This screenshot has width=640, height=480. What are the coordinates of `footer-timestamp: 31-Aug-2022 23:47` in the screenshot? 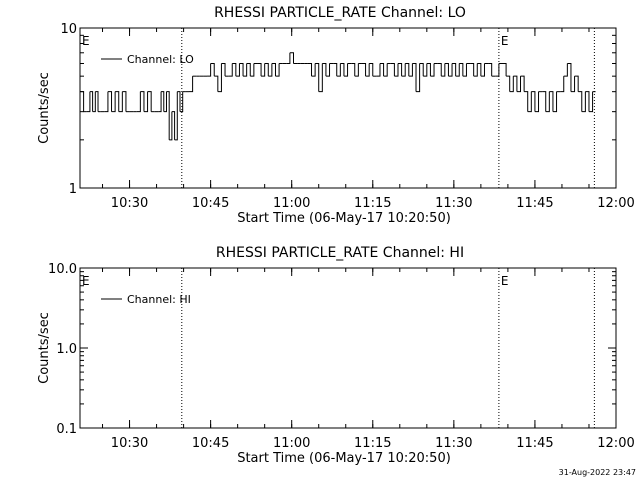 It's located at (597, 472).